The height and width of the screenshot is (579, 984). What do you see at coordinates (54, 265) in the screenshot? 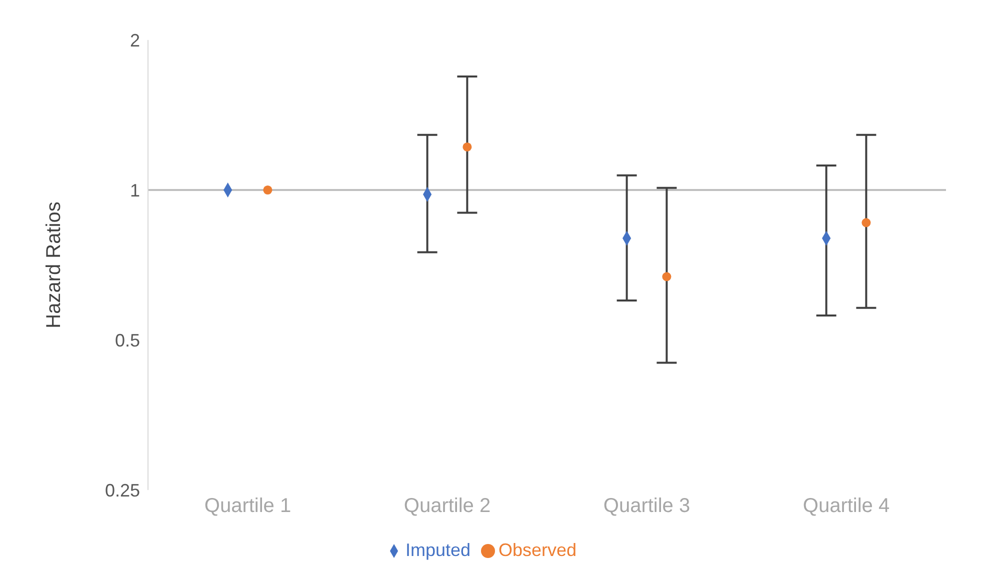
I see `y-axis-title: Hazard Ratios` at bounding box center [54, 265].